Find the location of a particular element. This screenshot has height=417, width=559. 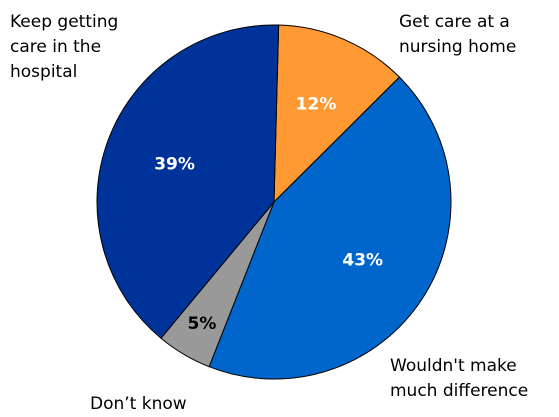

data-label-don-t-know: 5% is located at coordinates (202, 324).